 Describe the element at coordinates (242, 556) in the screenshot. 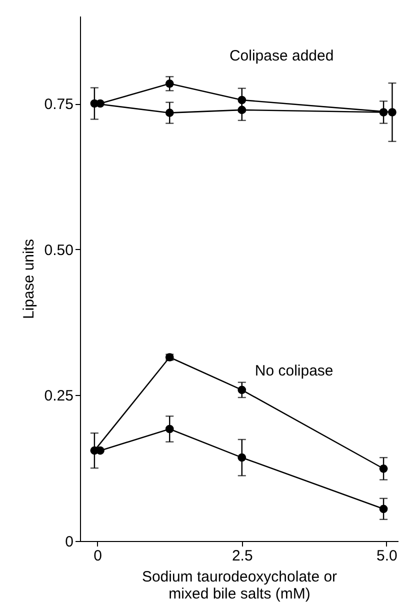

I see `x-tick-label: 2.5` at that location.